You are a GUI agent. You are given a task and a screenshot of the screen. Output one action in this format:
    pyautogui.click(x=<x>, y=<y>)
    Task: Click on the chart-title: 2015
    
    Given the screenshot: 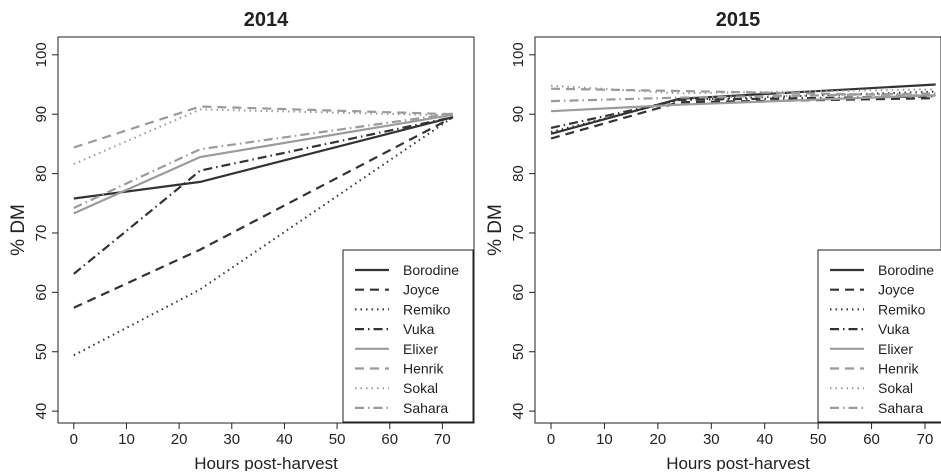 What is the action you would take?
    pyautogui.click(x=738, y=20)
    